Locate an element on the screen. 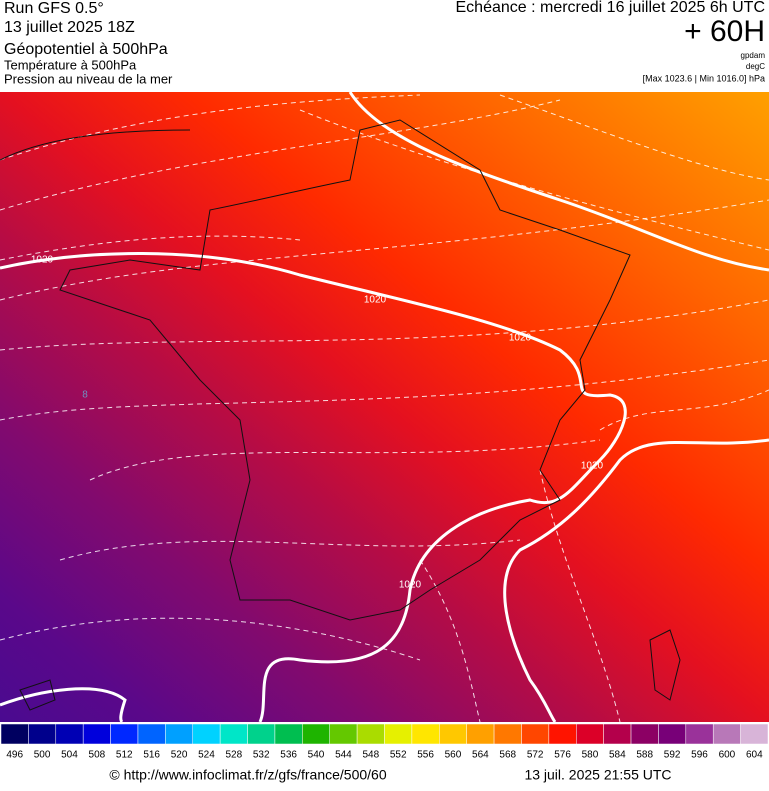 The height and width of the screenshot is (791, 769). legend-label: 512 is located at coordinates (124, 755).